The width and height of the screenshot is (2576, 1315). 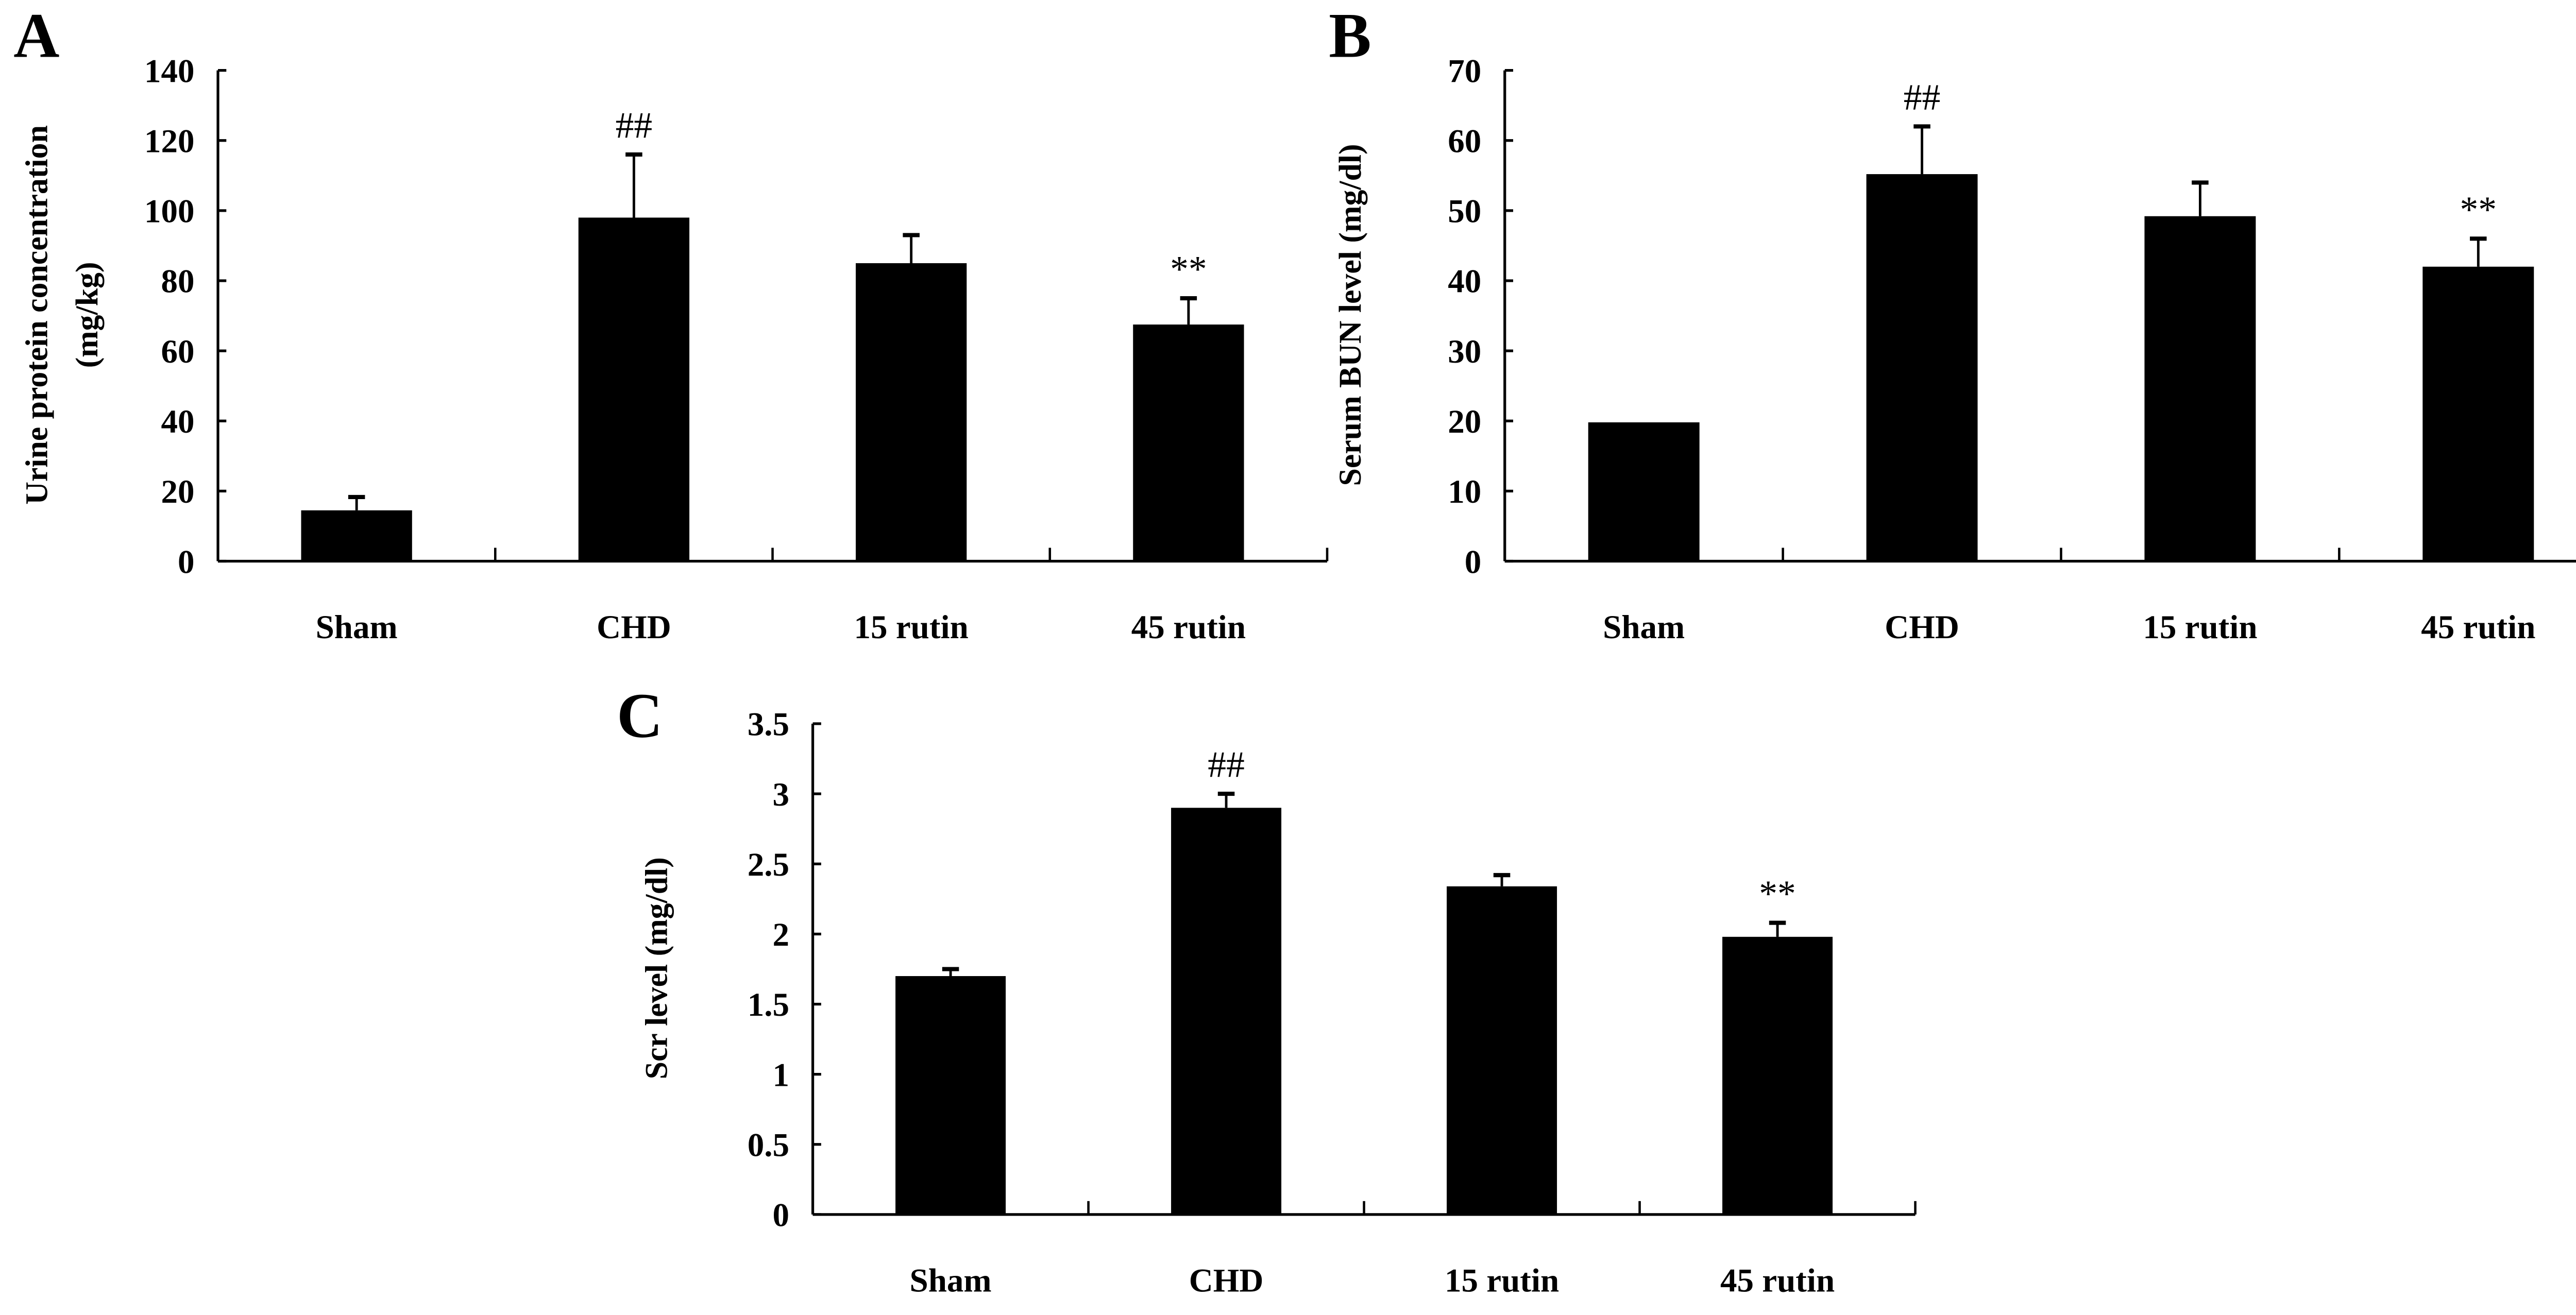 What do you see at coordinates (1350, 36) in the screenshot?
I see `panel-label: B` at bounding box center [1350, 36].